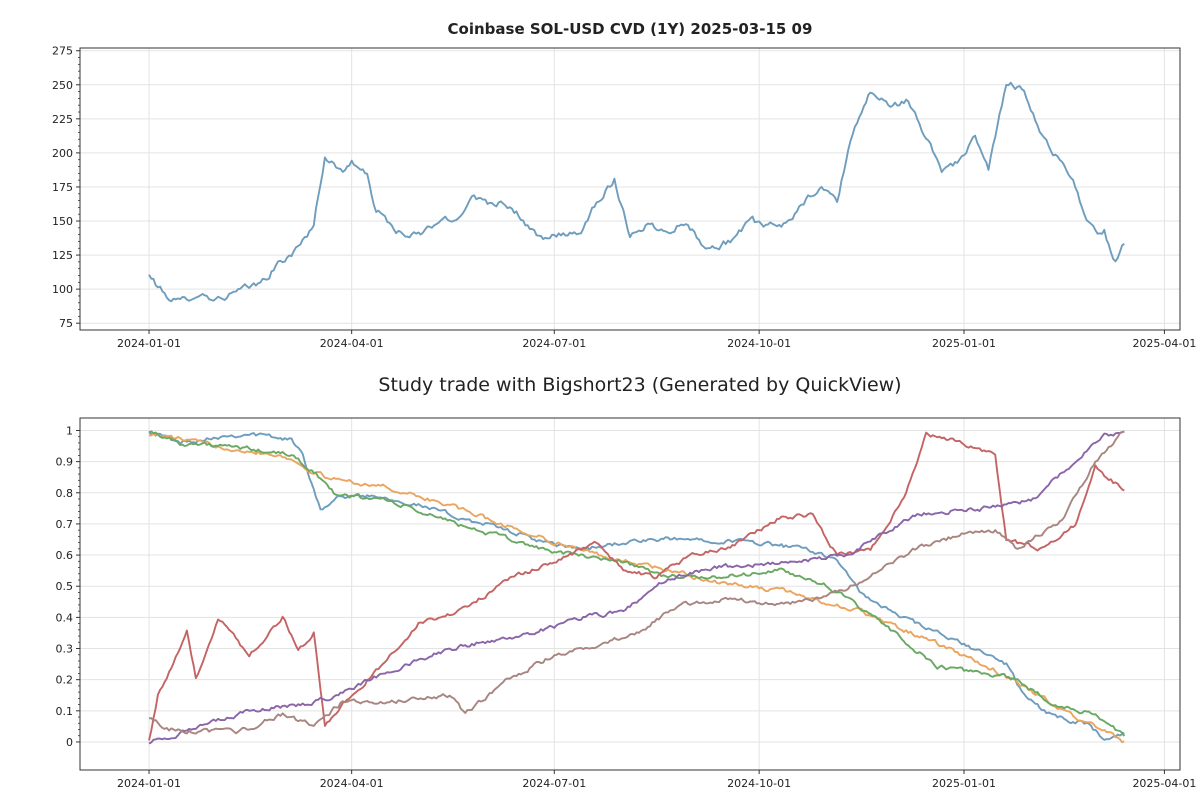 This screenshot has height=800, width=1200. What do you see at coordinates (630, 29) in the screenshot?
I see `top-chart-title: Coinbase SOL-USD CVD (1Y) 2025-03-15 09` at bounding box center [630, 29].